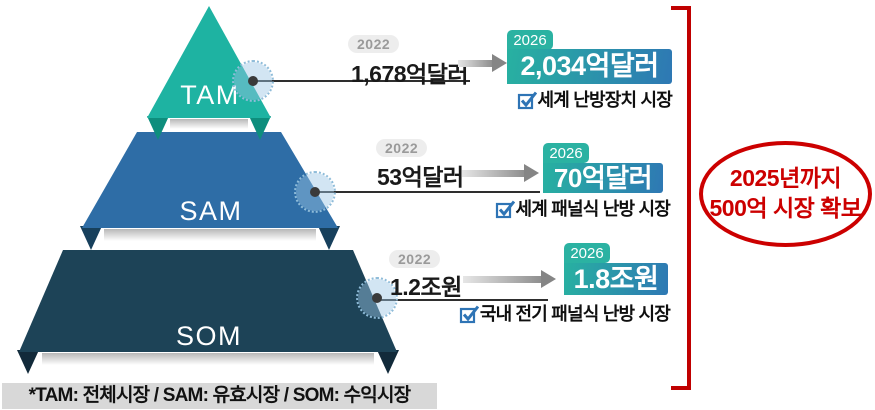 Image resolution: width=875 pixels, height=410 pixels. I want to click on tam-fold-left, so click(158, 128).